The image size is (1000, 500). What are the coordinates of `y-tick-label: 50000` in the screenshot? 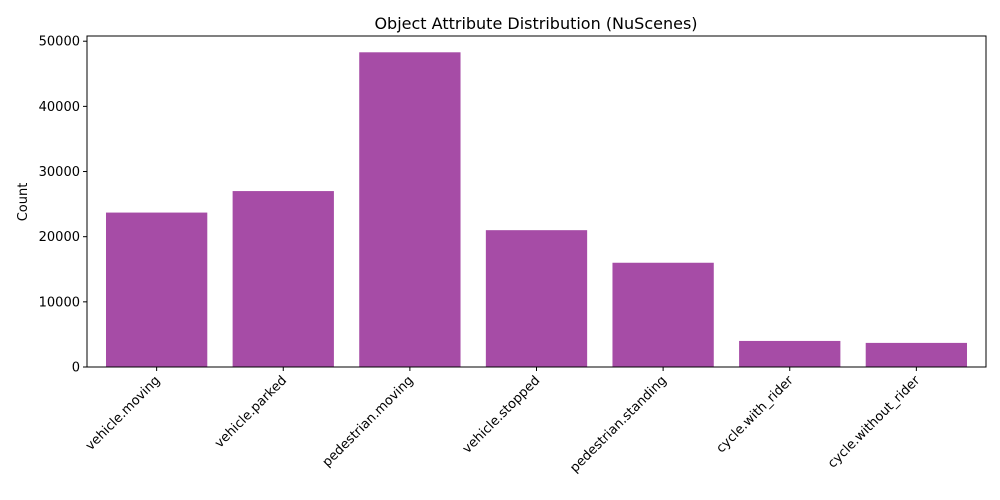 It's located at (59, 42).